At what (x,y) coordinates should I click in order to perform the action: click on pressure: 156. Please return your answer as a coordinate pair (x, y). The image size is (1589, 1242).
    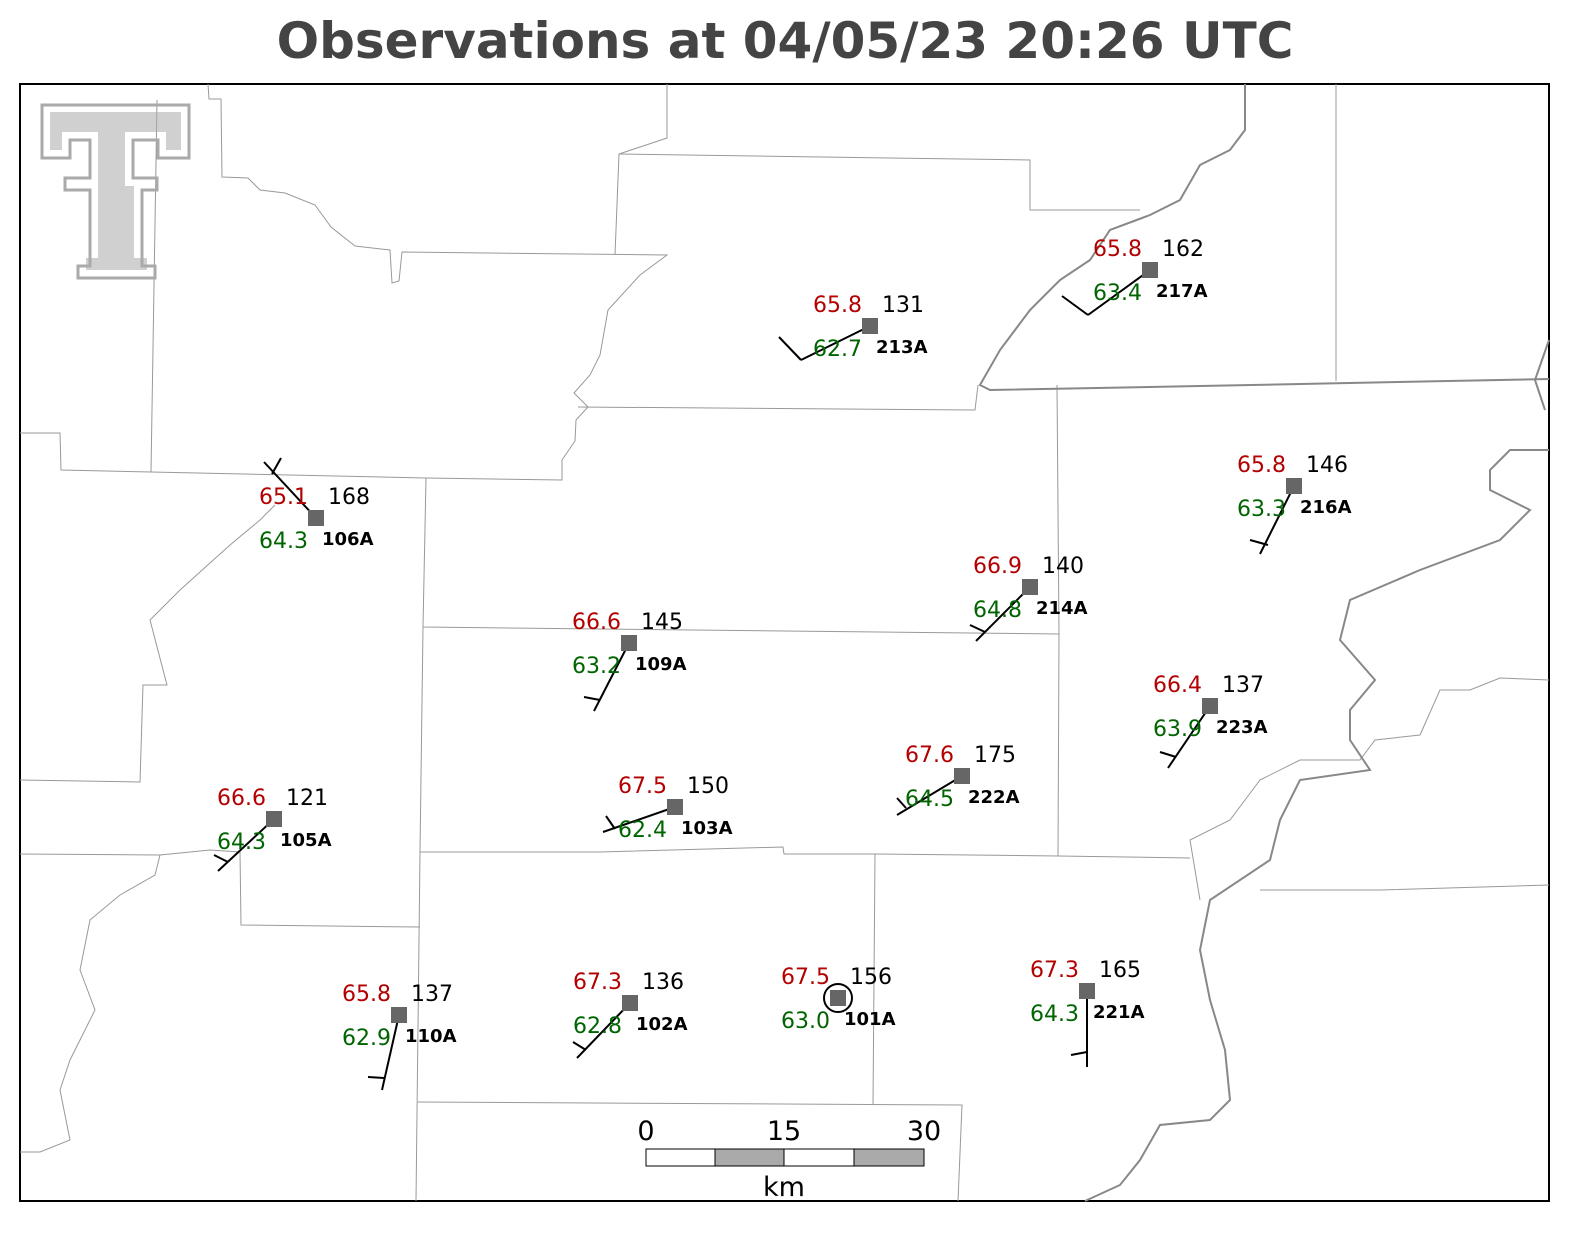
    Looking at the image, I should click on (871, 977).